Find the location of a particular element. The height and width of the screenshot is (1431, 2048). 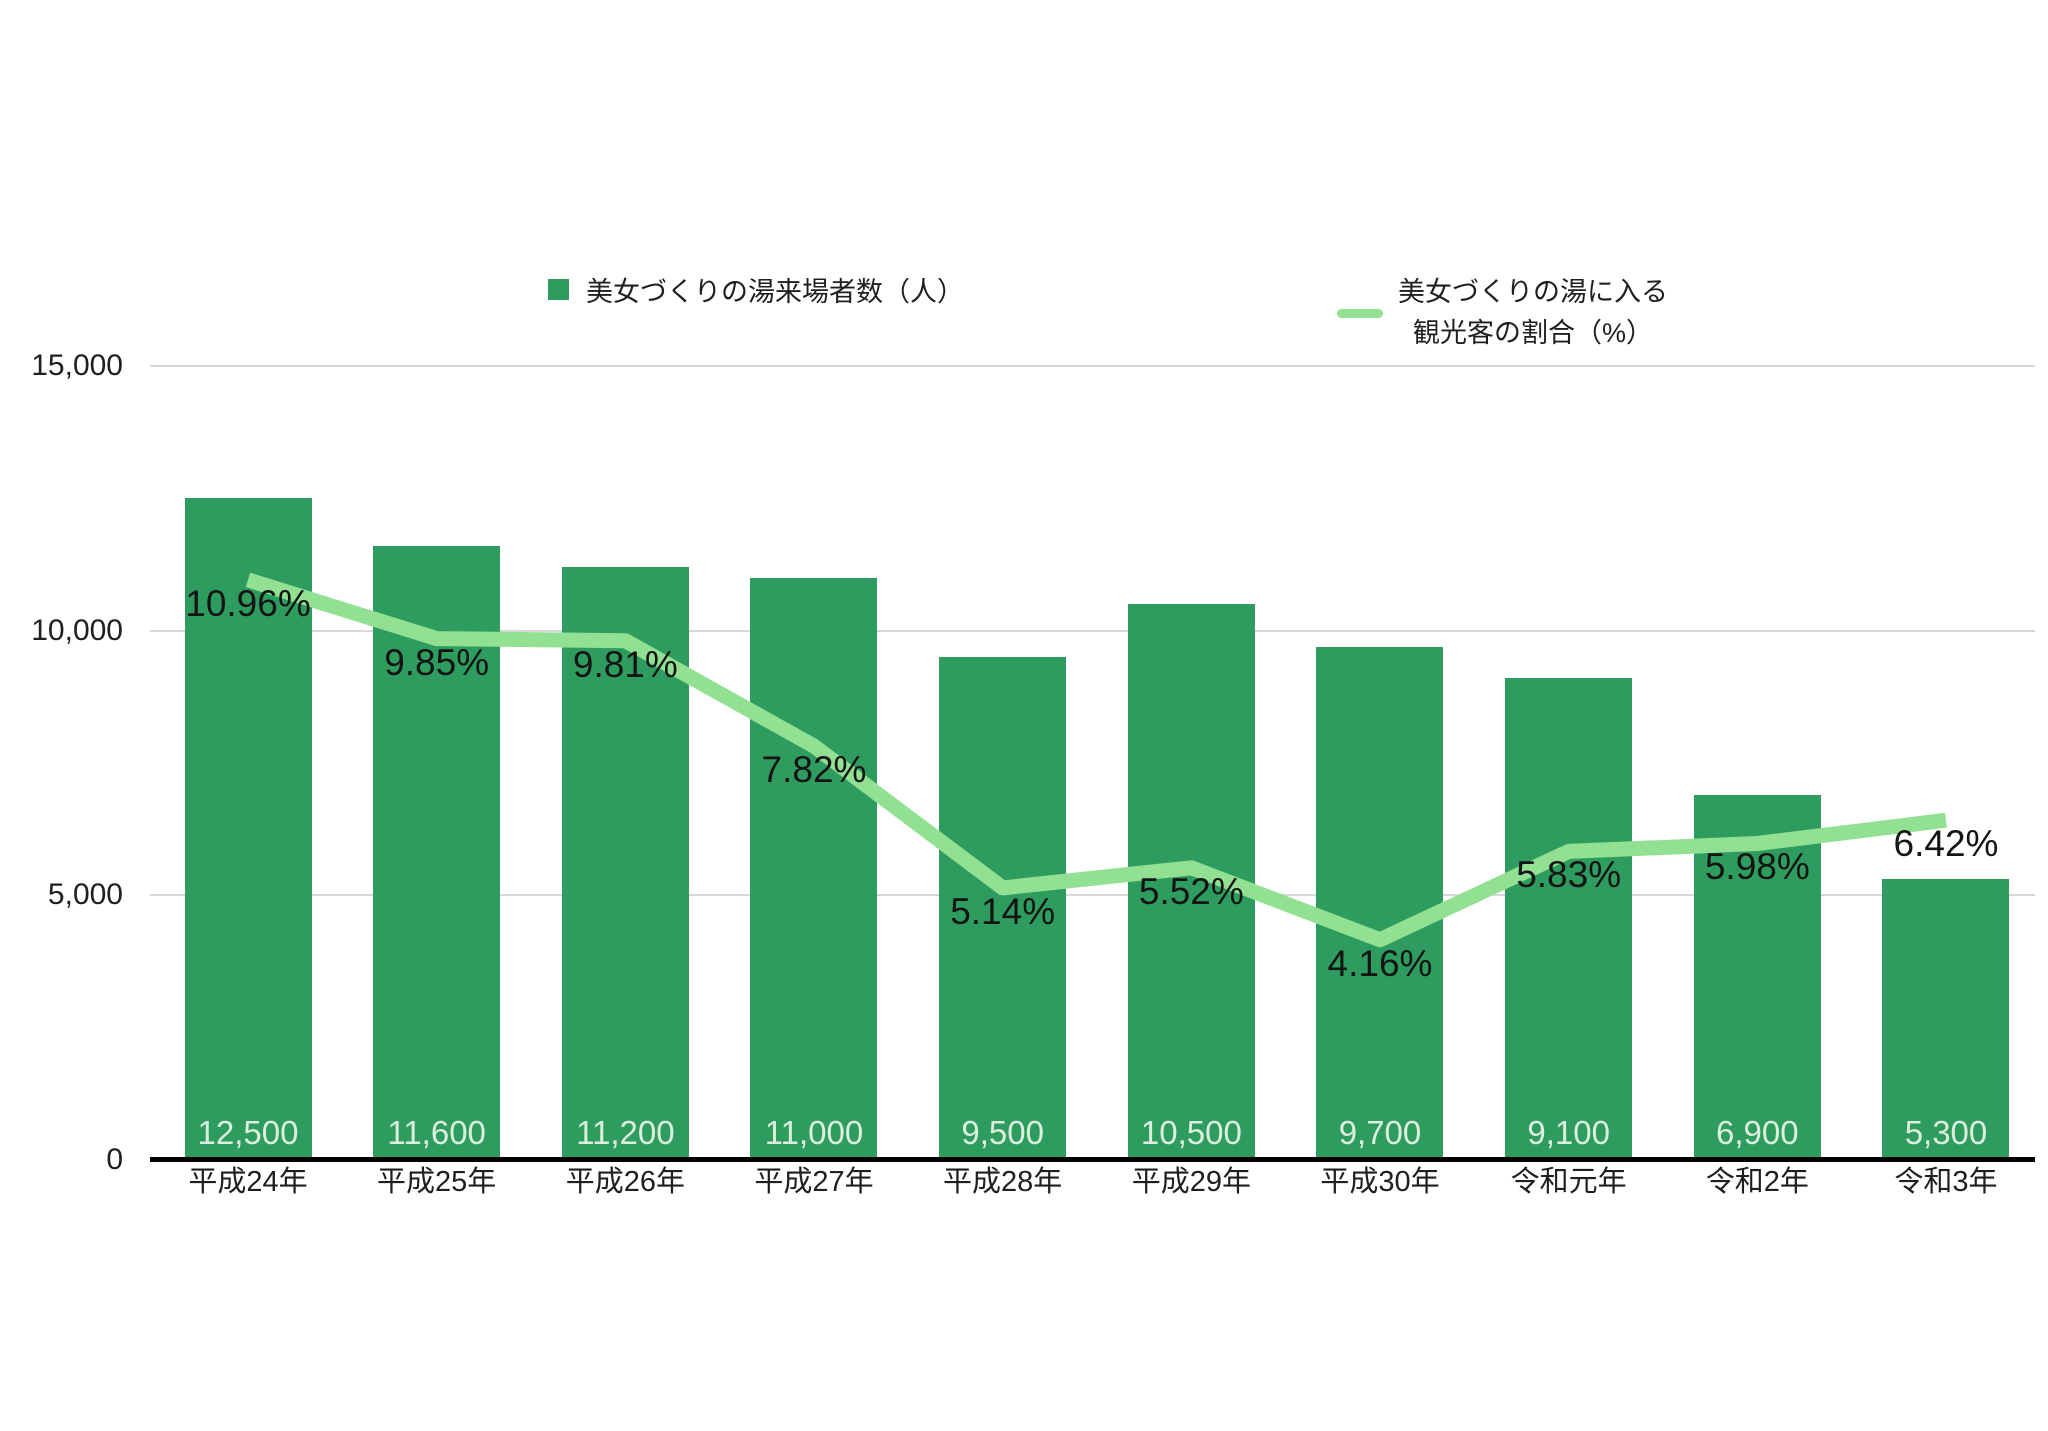

bar-value-label: 9,500 is located at coordinates (1002, 1132).